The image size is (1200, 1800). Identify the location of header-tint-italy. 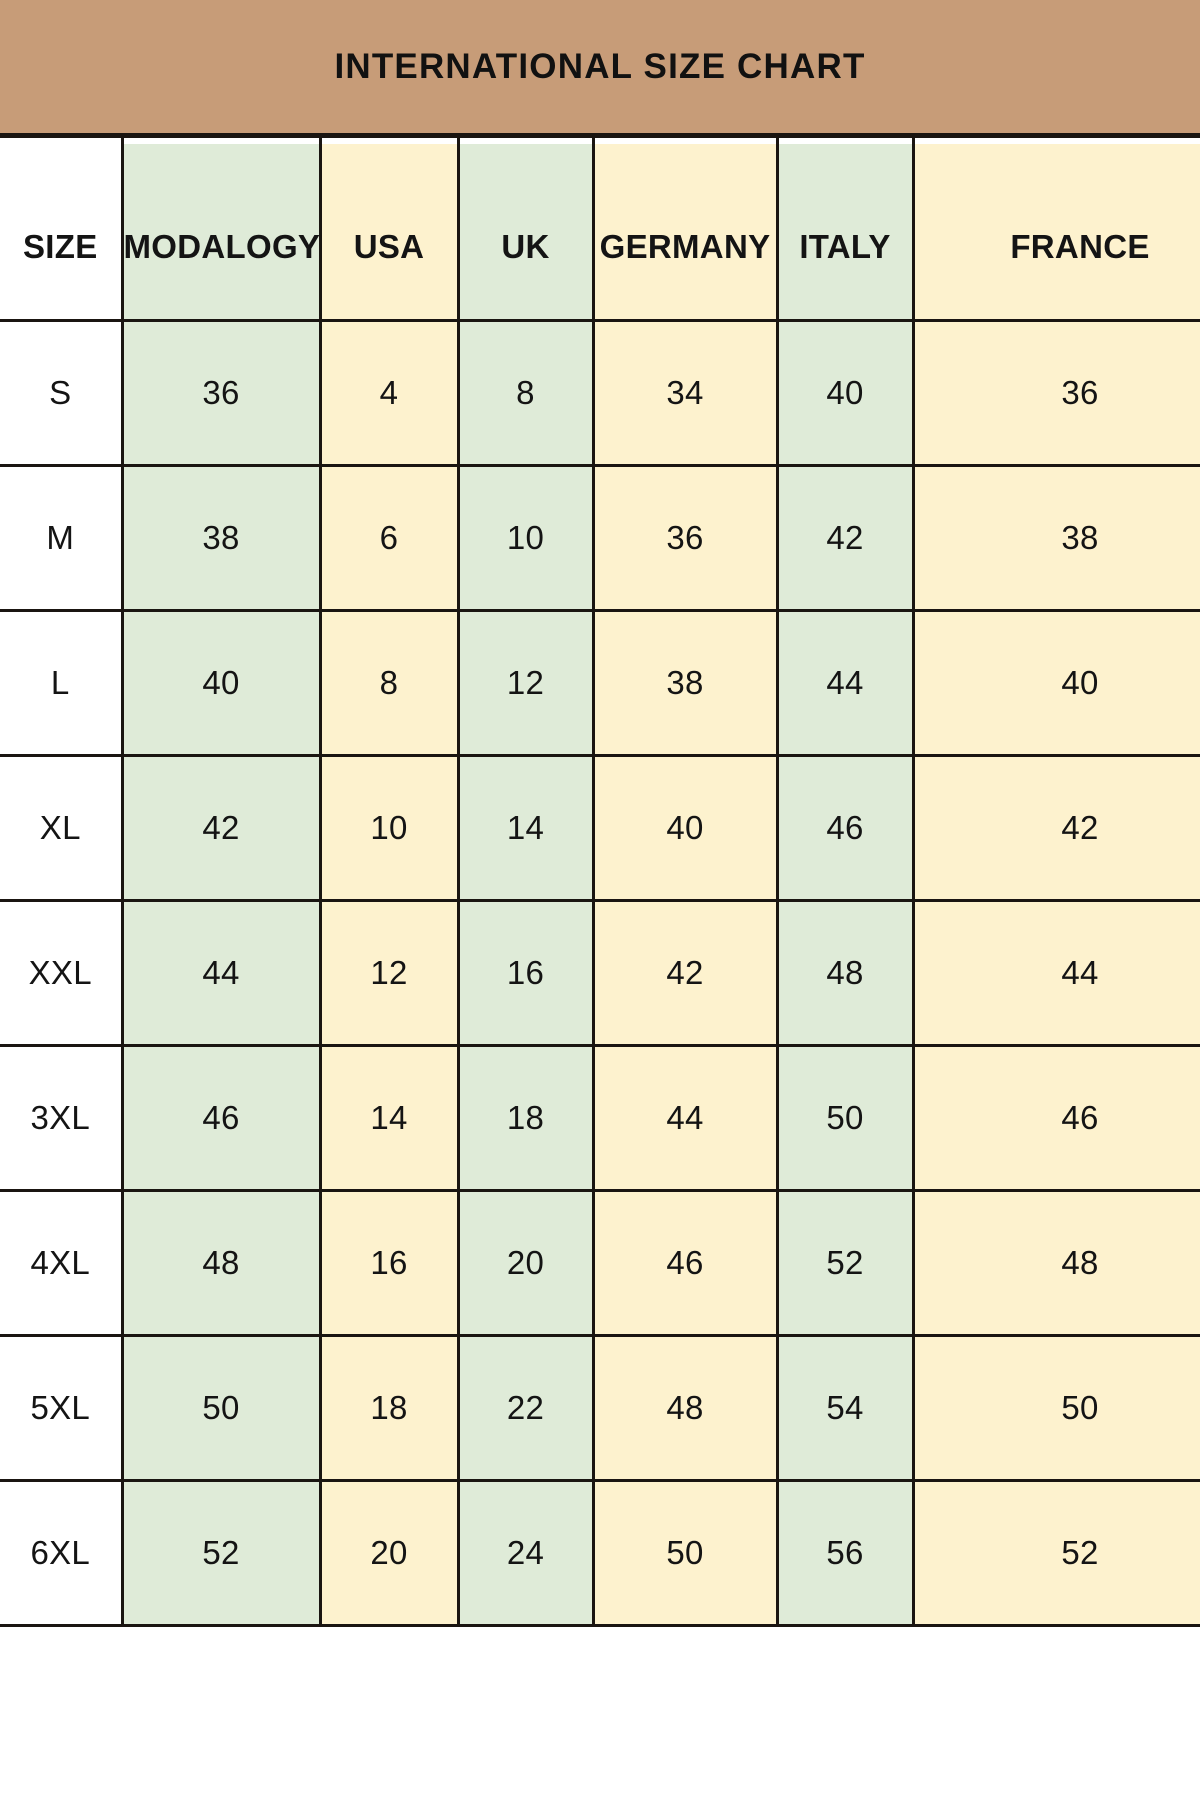
(845, 231).